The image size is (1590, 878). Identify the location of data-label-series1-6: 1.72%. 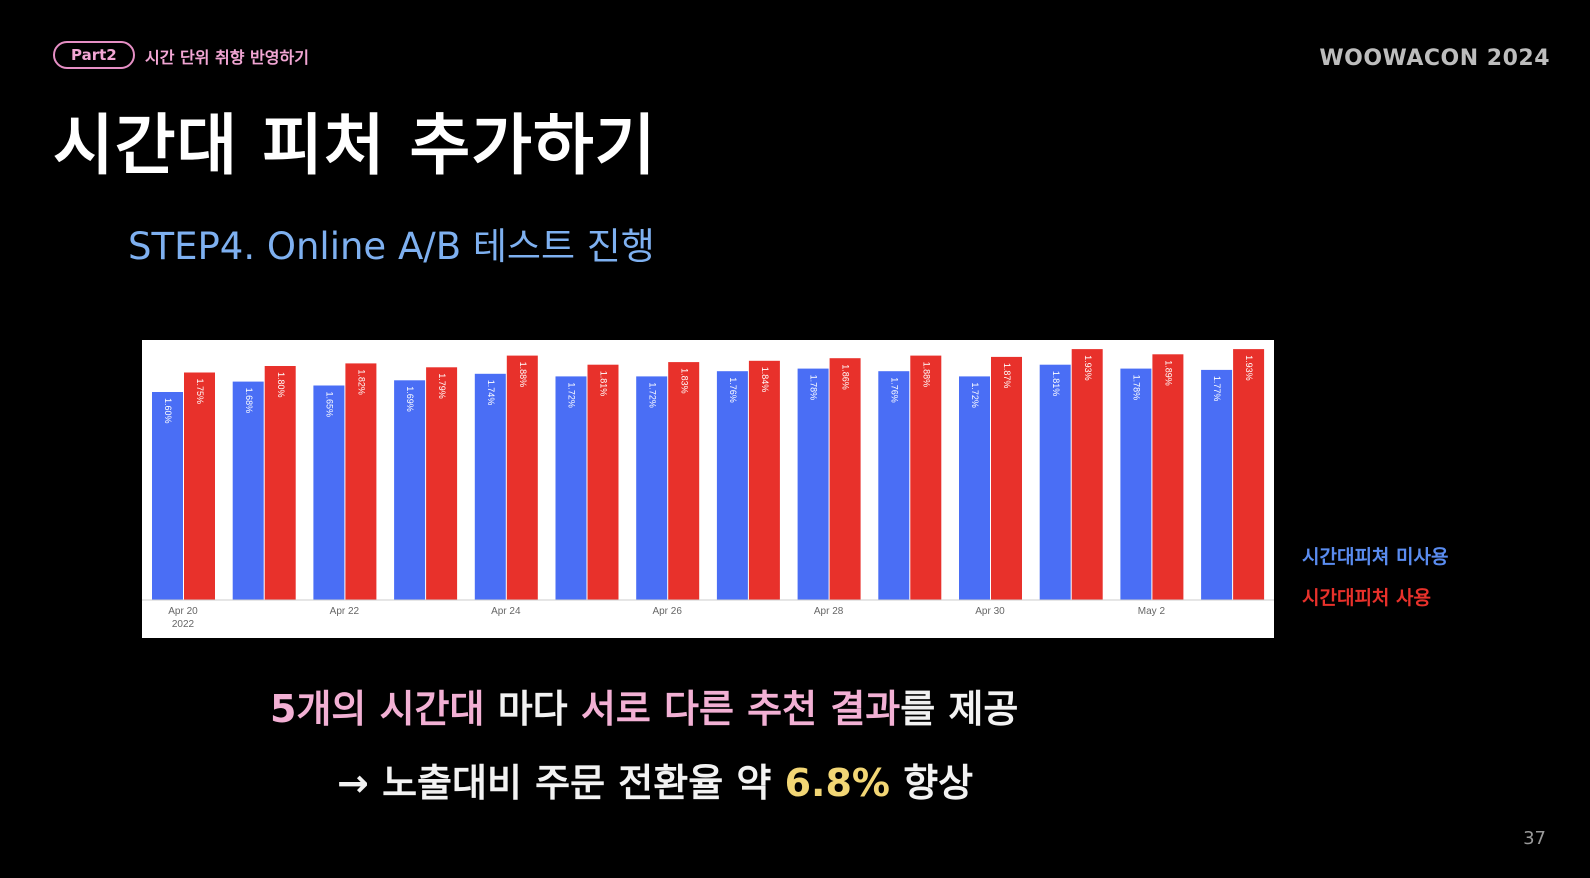
(652, 395).